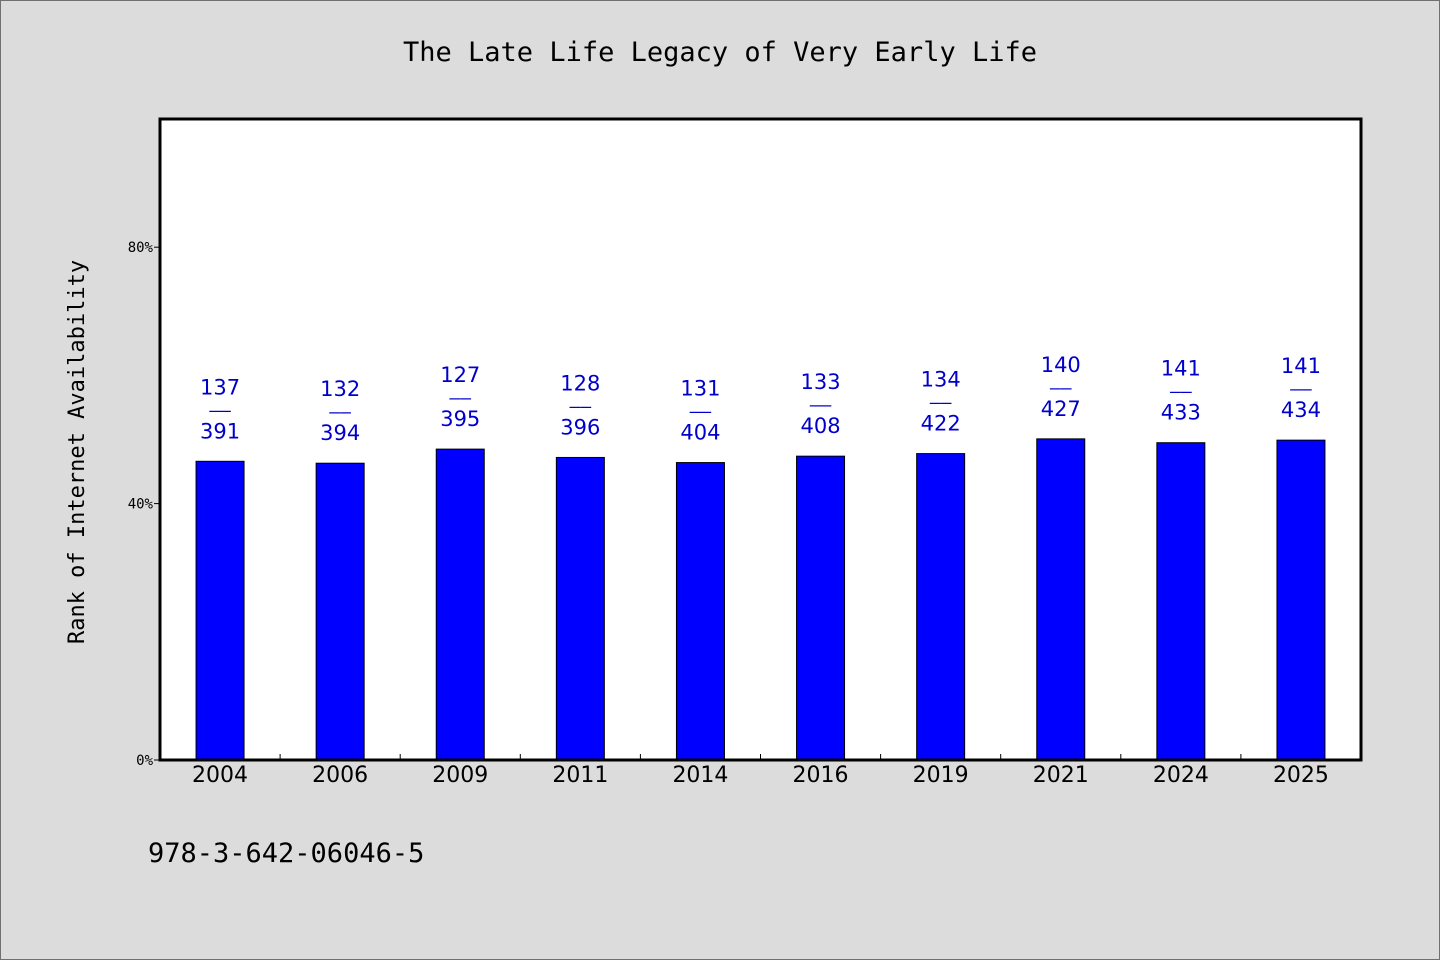  I want to click on data-label-bottom: 408, so click(821, 426).